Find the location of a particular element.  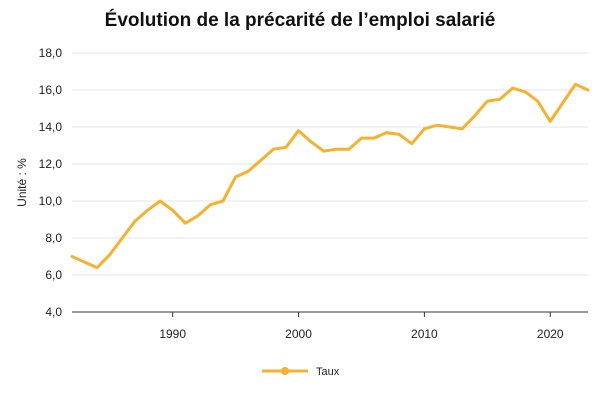

x-tick-label: 2000 is located at coordinates (298, 334).